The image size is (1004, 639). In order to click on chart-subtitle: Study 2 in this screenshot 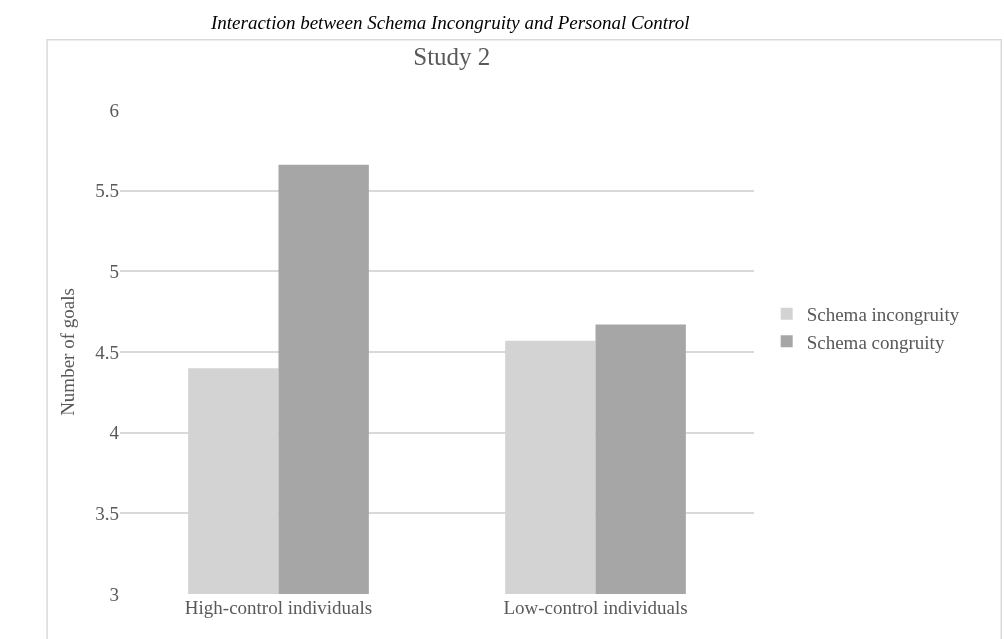, I will do `click(452, 57)`.